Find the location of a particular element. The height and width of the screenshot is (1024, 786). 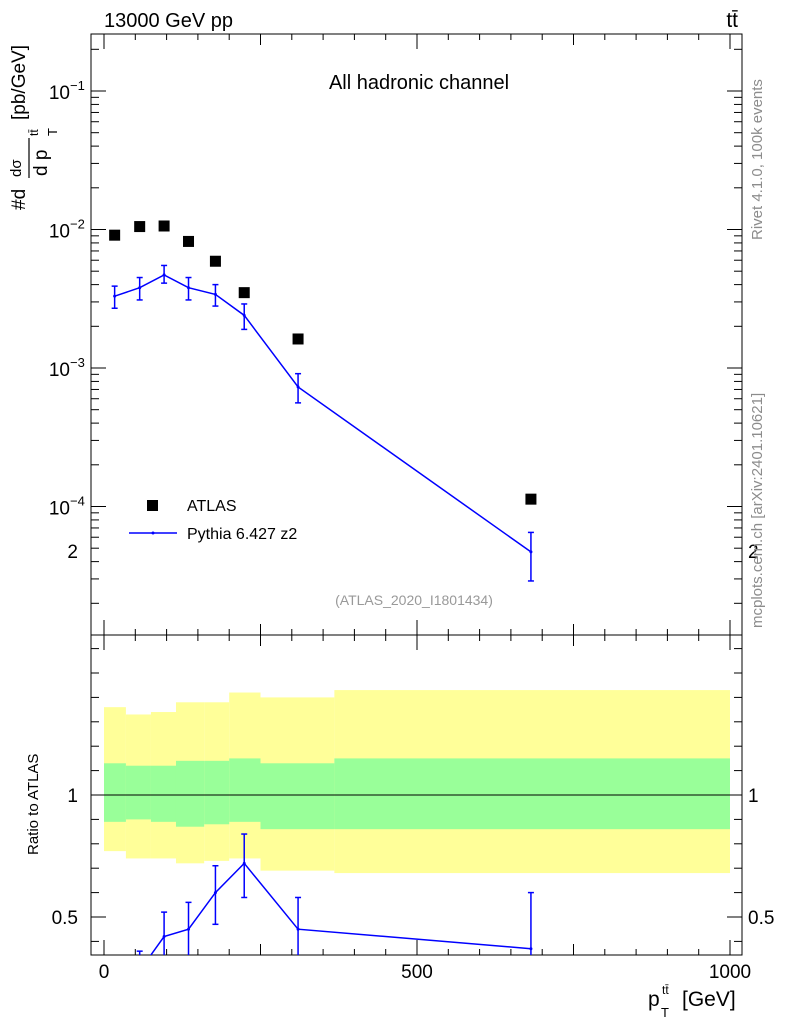

rivet-label: Rivet 4.1.0, 100k events is located at coordinates (757, 159).